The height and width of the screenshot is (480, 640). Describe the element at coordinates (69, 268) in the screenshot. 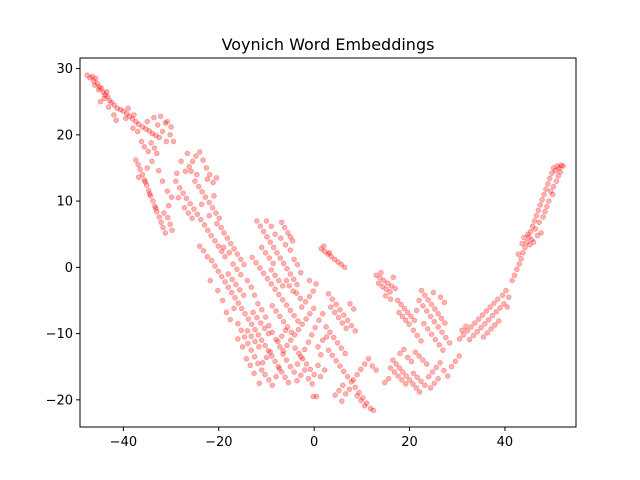

I see `y-tick-label: 0` at that location.